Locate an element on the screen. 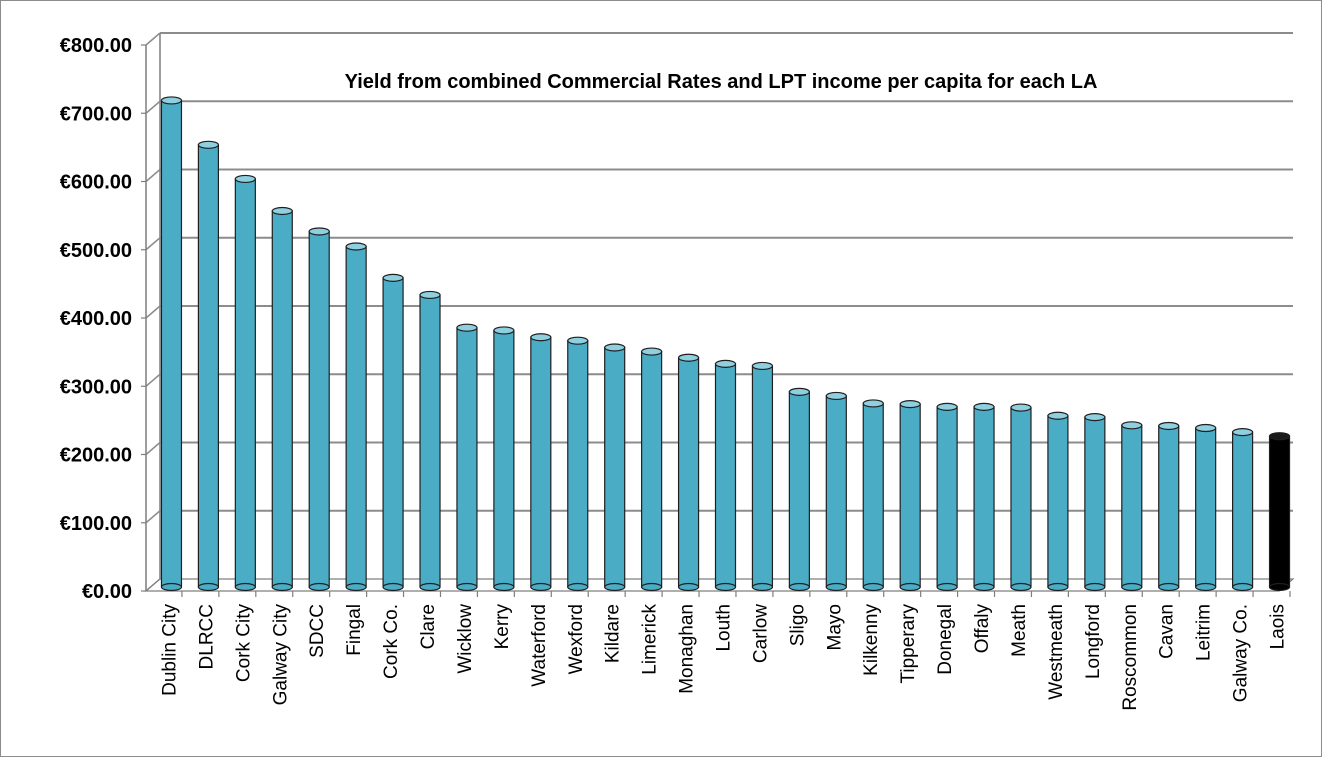 The width and height of the screenshot is (1322, 757). x-tick-label: Galway City is located at coordinates (280, 655).